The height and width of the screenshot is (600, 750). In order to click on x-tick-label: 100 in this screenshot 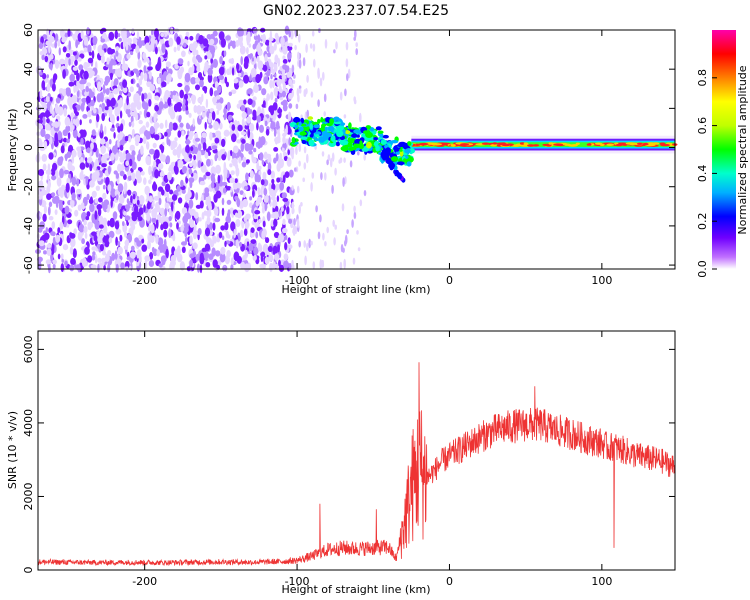, I will do `click(601, 280)`.